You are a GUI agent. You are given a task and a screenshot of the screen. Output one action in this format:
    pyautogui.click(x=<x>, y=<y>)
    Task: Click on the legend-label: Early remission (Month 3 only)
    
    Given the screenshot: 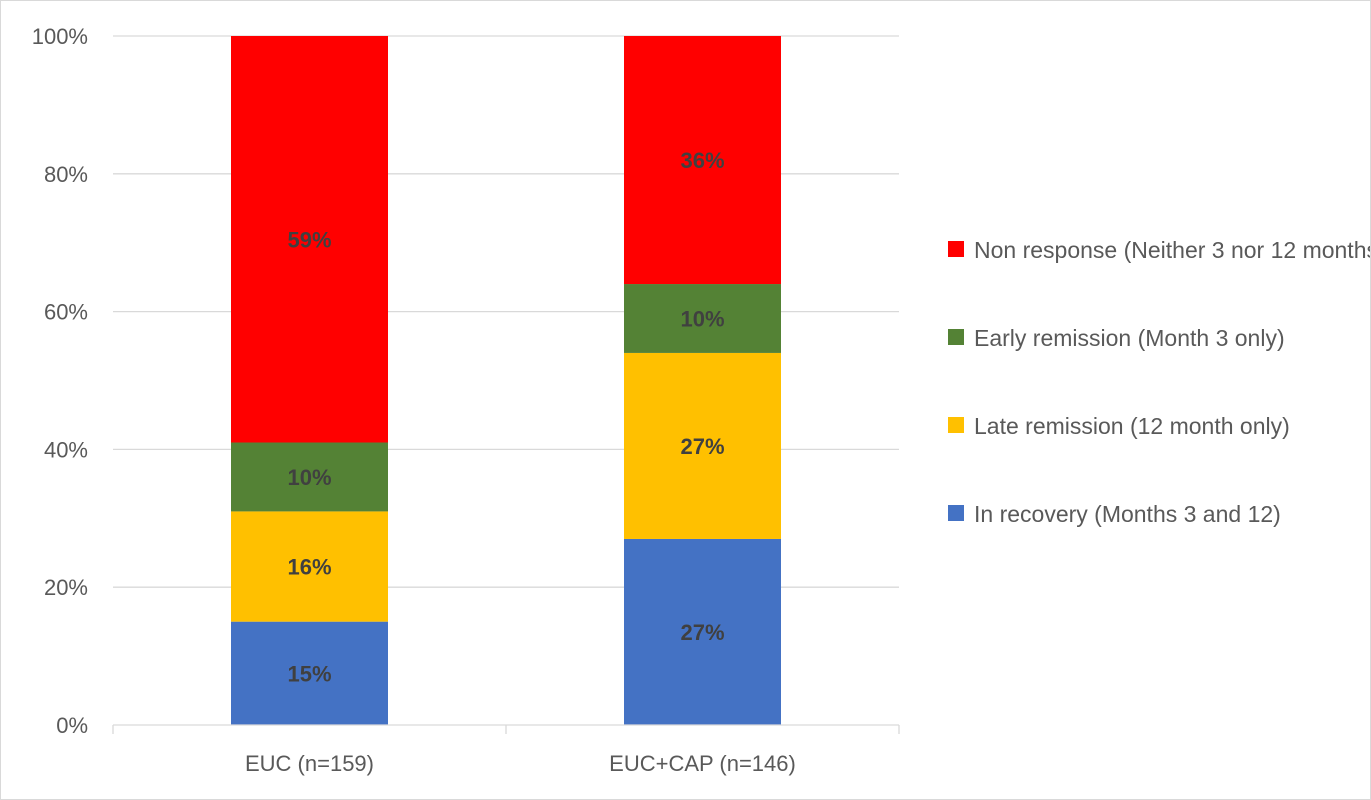 What is the action you would take?
    pyautogui.click(x=1129, y=338)
    